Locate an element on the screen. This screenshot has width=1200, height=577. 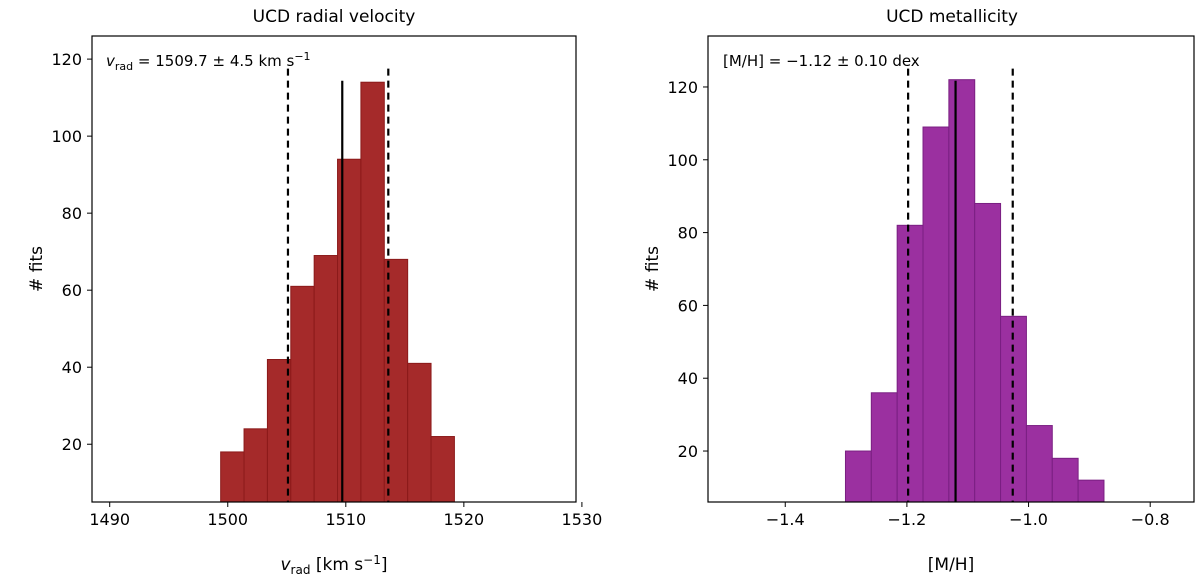
x-tick-label: 1490 is located at coordinates (109, 519).